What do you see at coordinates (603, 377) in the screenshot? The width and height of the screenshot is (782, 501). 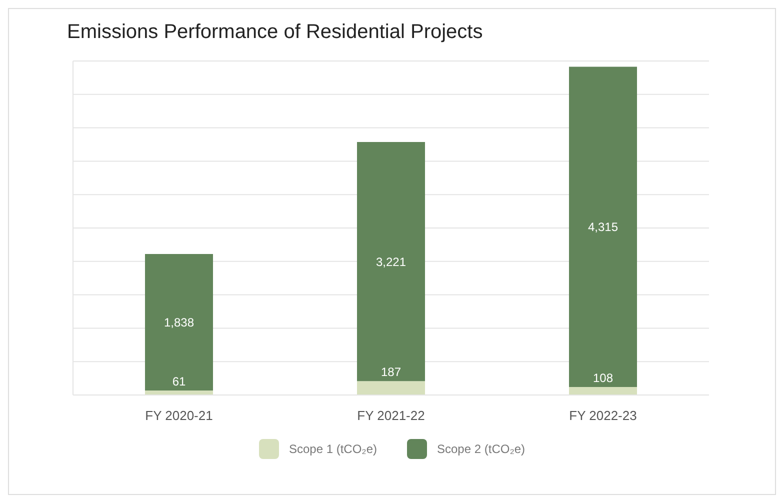 I see `data-label: 108` at bounding box center [603, 377].